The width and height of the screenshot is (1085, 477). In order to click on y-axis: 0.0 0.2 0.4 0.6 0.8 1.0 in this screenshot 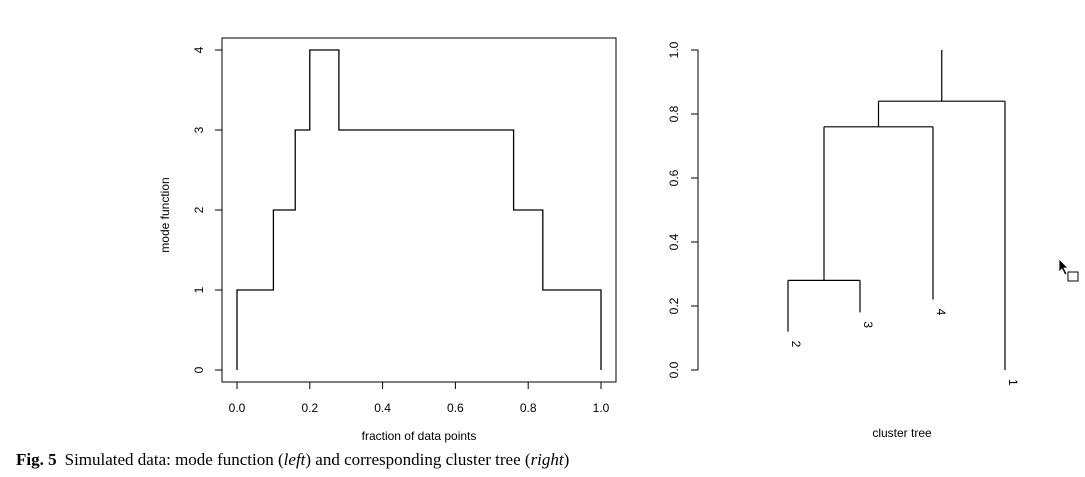, I will do `click(683, 209)`.